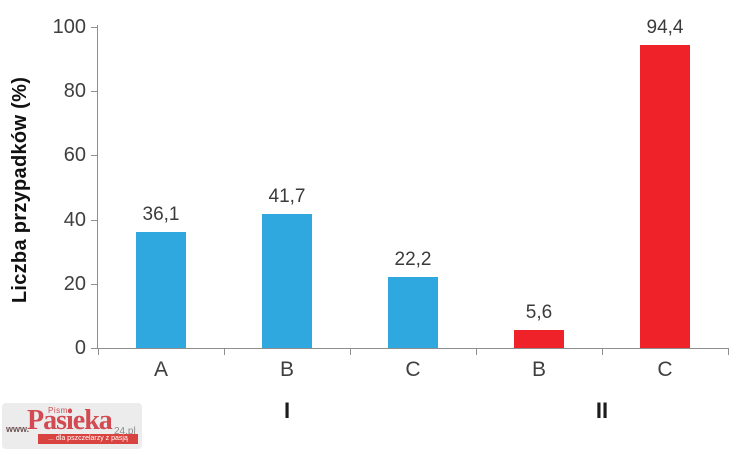  I want to click on group-label-I: I, so click(287, 410).